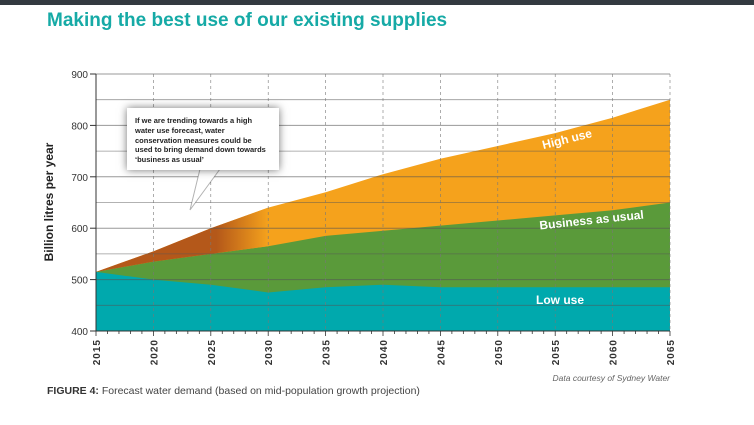  What do you see at coordinates (671, 352) in the screenshot?
I see `x-tick-label: 2065` at bounding box center [671, 352].